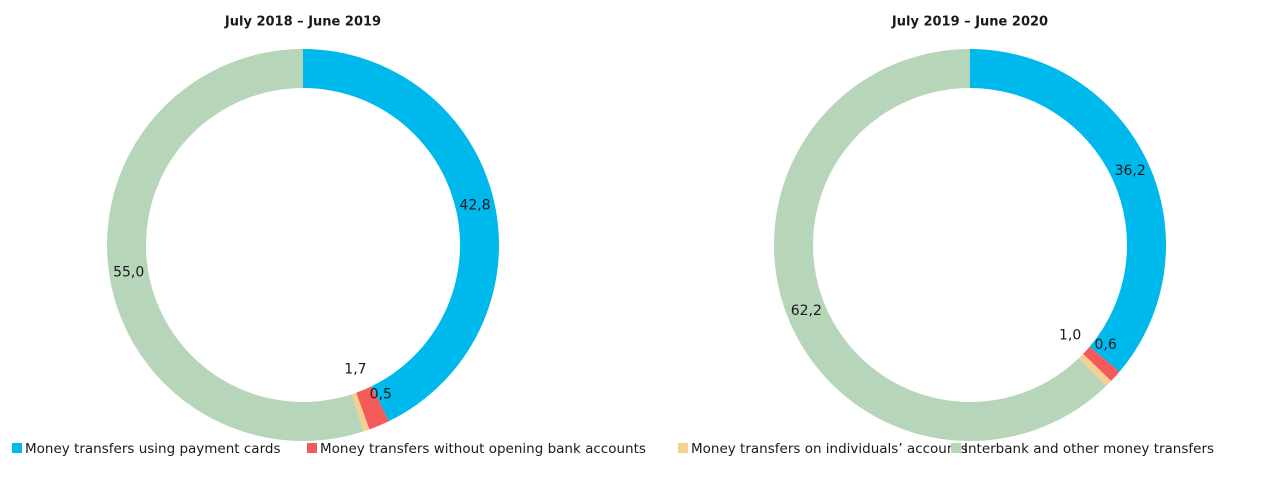 This screenshot has width=1263, height=484. I want to click on legend-label: Interbank and other money transfers, so click(1089, 449).